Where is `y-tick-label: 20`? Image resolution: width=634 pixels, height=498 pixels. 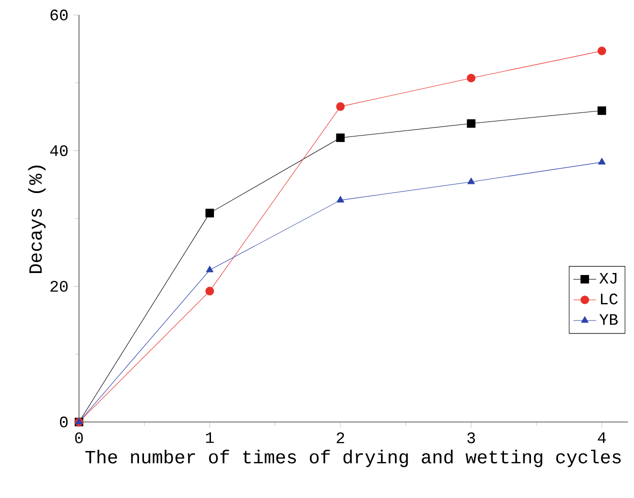 y-tick-label: 20 is located at coordinates (59, 286).